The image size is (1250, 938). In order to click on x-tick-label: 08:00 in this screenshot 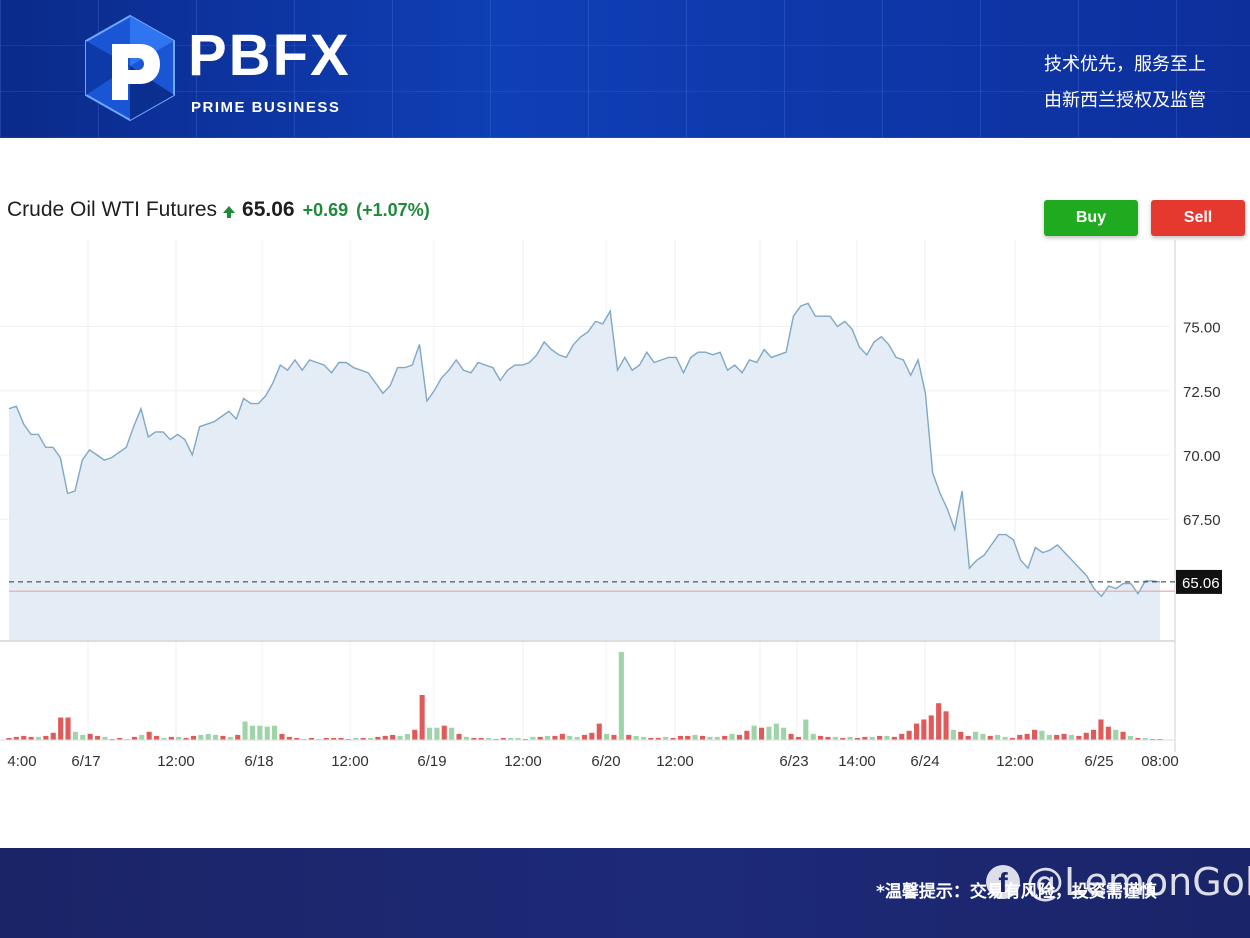, I will do `click(1160, 761)`.